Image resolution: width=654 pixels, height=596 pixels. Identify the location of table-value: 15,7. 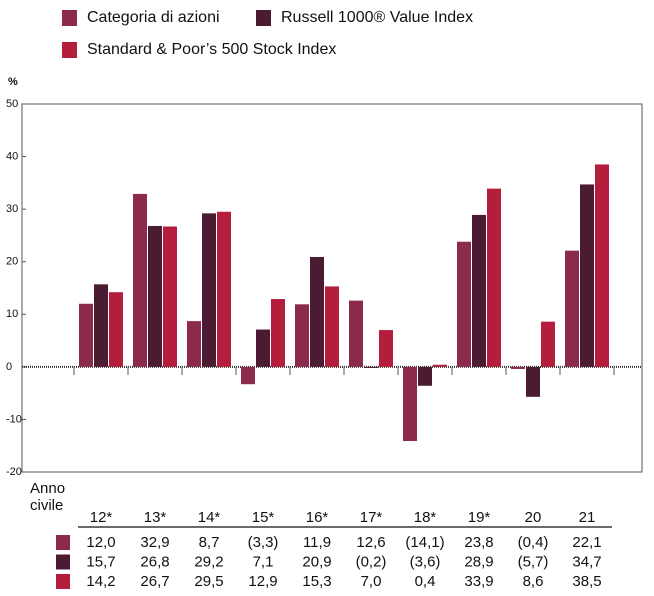
(100, 561).